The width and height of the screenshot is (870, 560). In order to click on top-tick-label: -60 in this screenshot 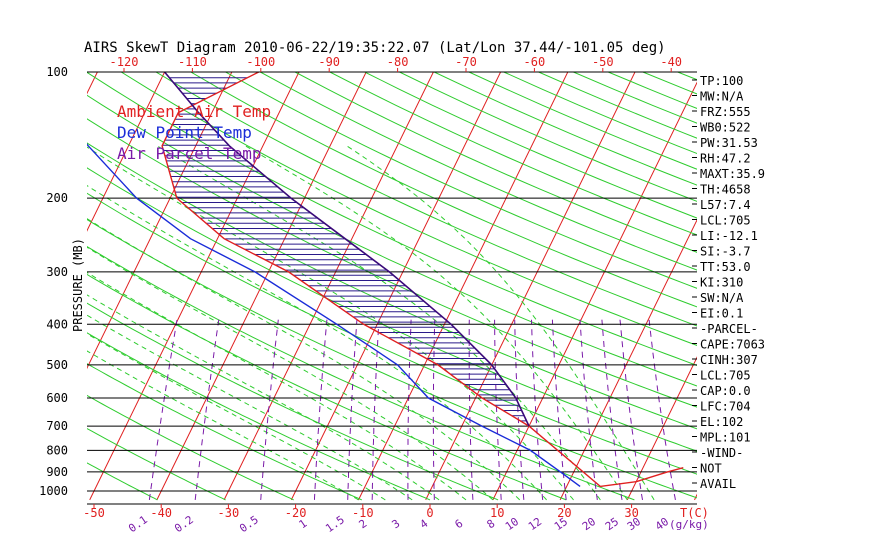, I will do `click(535, 62)`.